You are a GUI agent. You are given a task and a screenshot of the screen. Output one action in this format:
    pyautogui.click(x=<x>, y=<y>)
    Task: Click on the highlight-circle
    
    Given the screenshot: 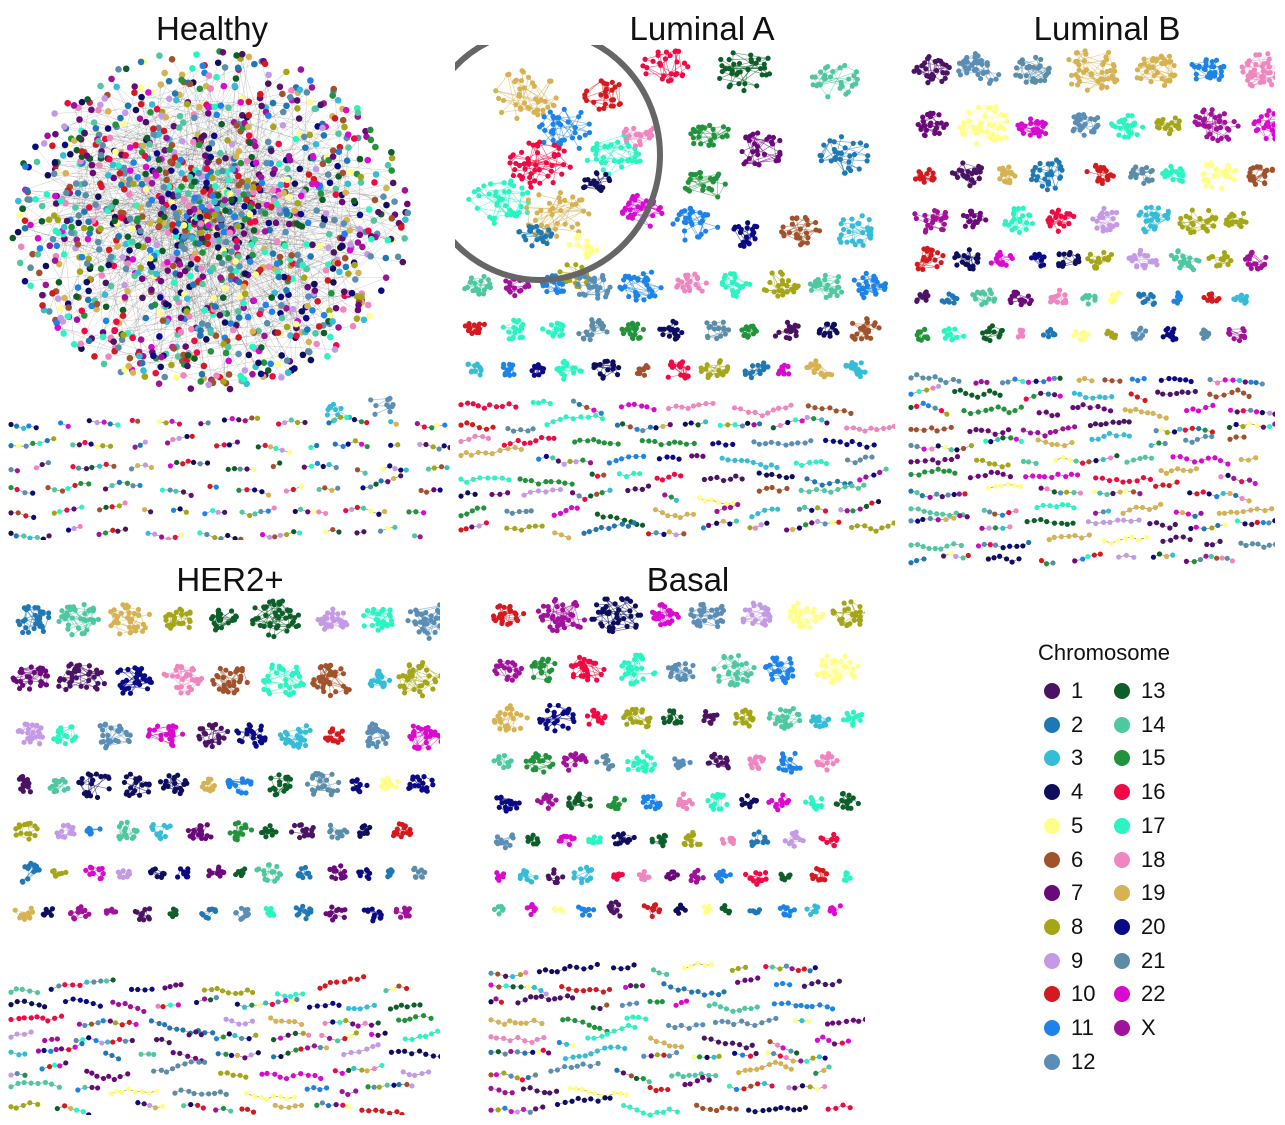 What is the action you would take?
    pyautogui.click(x=559, y=164)
    